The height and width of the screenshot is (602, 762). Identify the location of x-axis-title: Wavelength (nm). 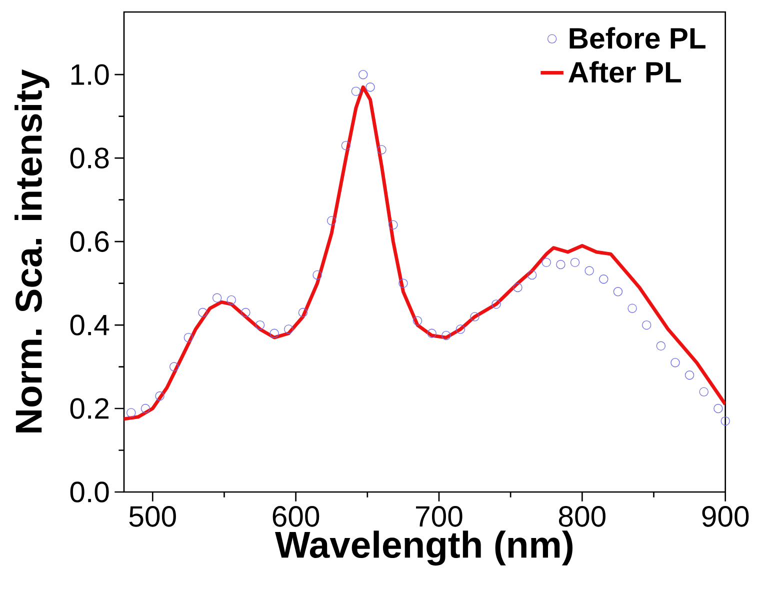
(423, 548).